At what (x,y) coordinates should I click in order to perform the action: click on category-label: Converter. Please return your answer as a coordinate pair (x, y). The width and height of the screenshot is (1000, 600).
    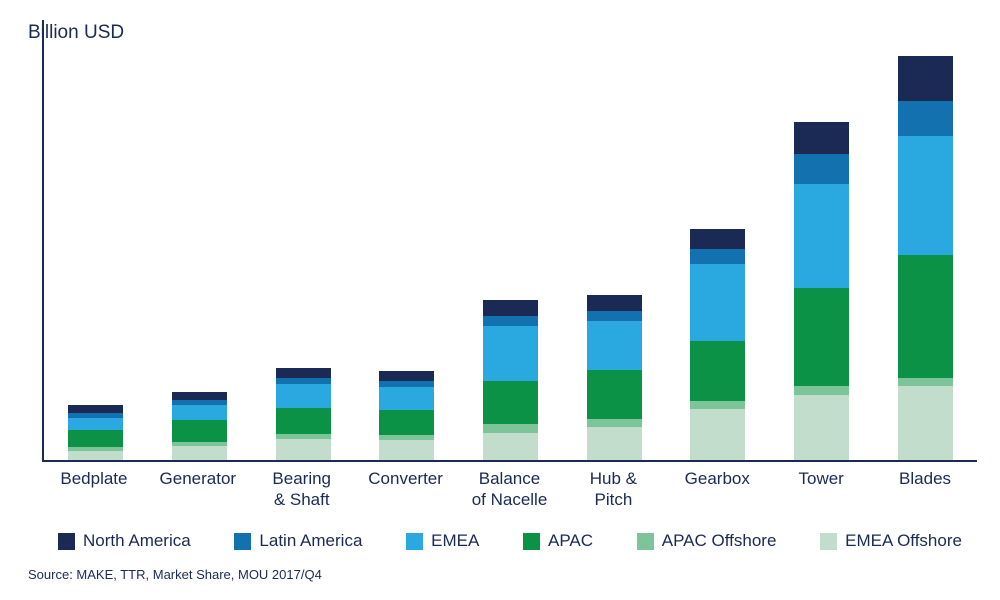
    Looking at the image, I should click on (405, 478).